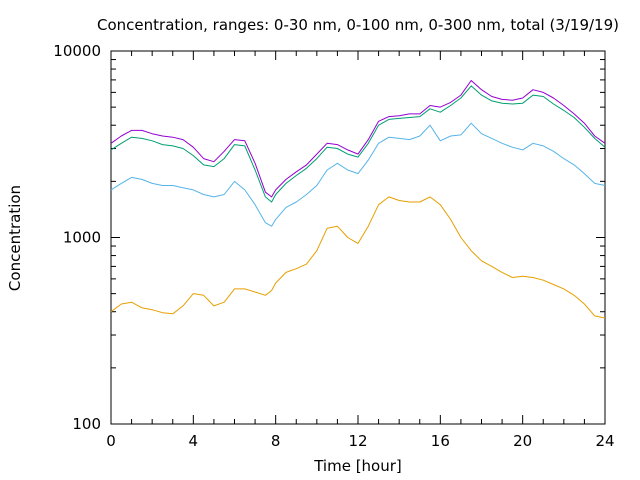 Image resolution: width=640 pixels, height=480 pixels. What do you see at coordinates (77, 51) in the screenshot?
I see `y-tick-label: 10000` at bounding box center [77, 51].